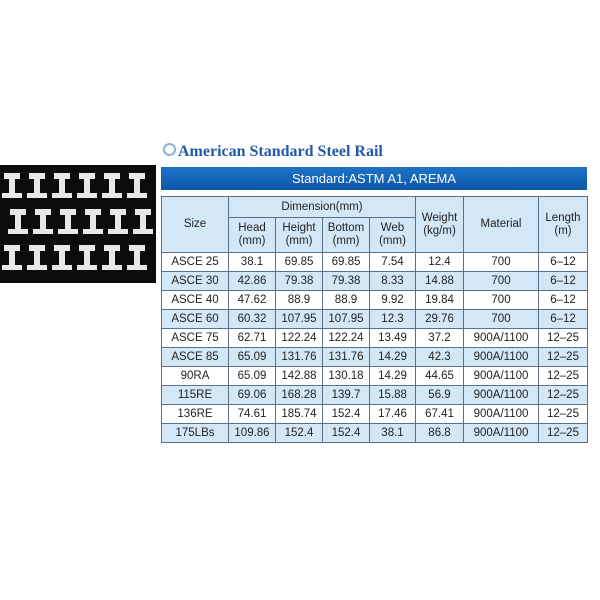 The image size is (600, 600). I want to click on cell-length: 6–12, so click(563, 319).